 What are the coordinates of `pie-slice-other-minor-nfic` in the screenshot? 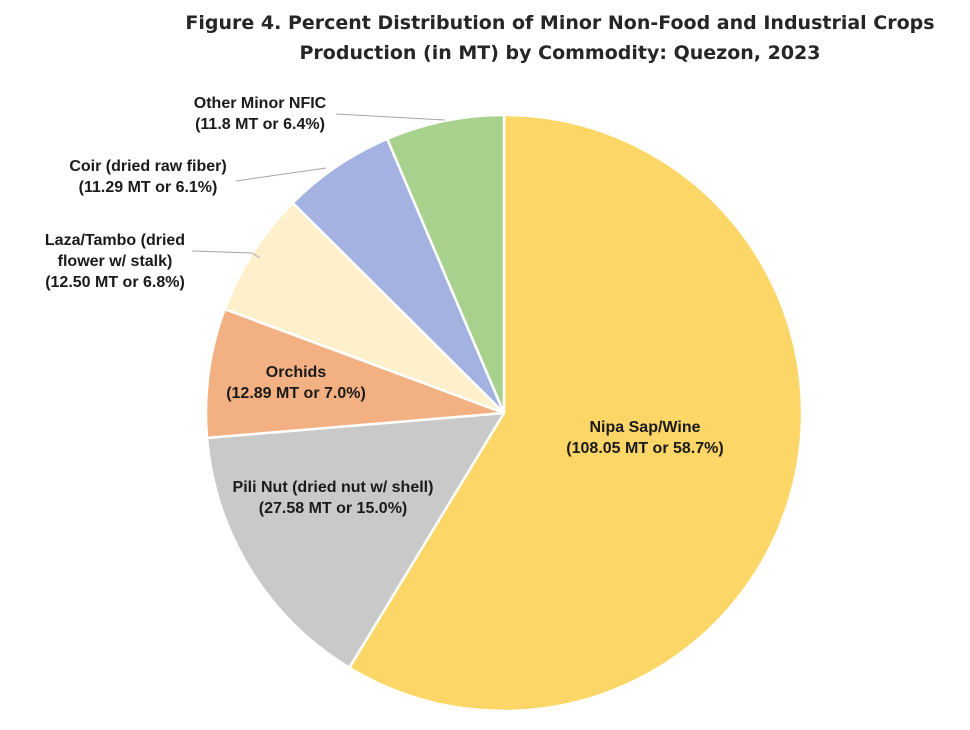 It's located at (445, 264).